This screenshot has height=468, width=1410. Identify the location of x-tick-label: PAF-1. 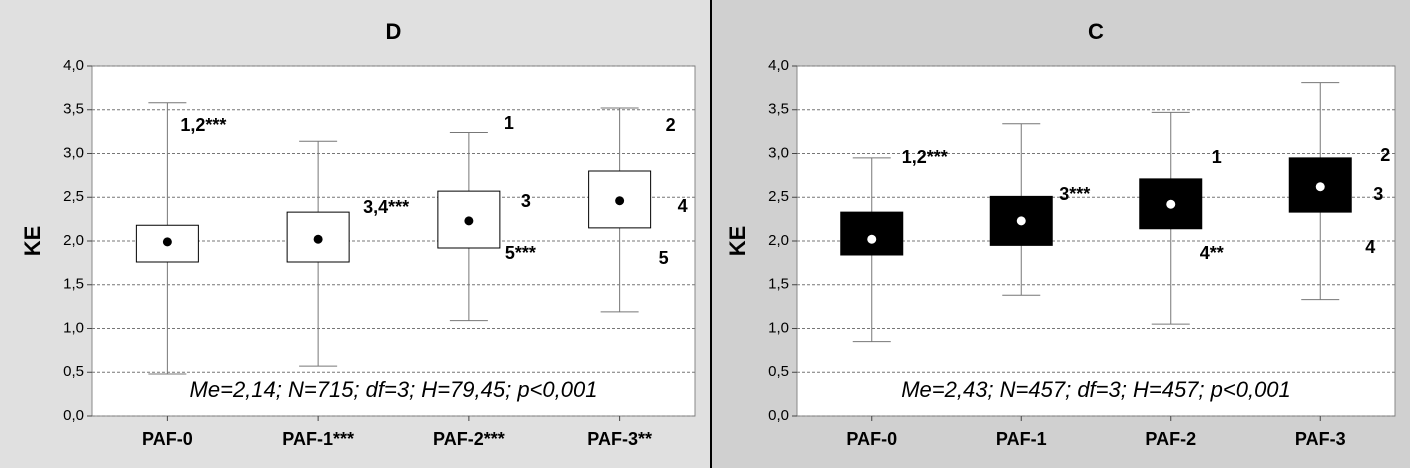
(1021, 439).